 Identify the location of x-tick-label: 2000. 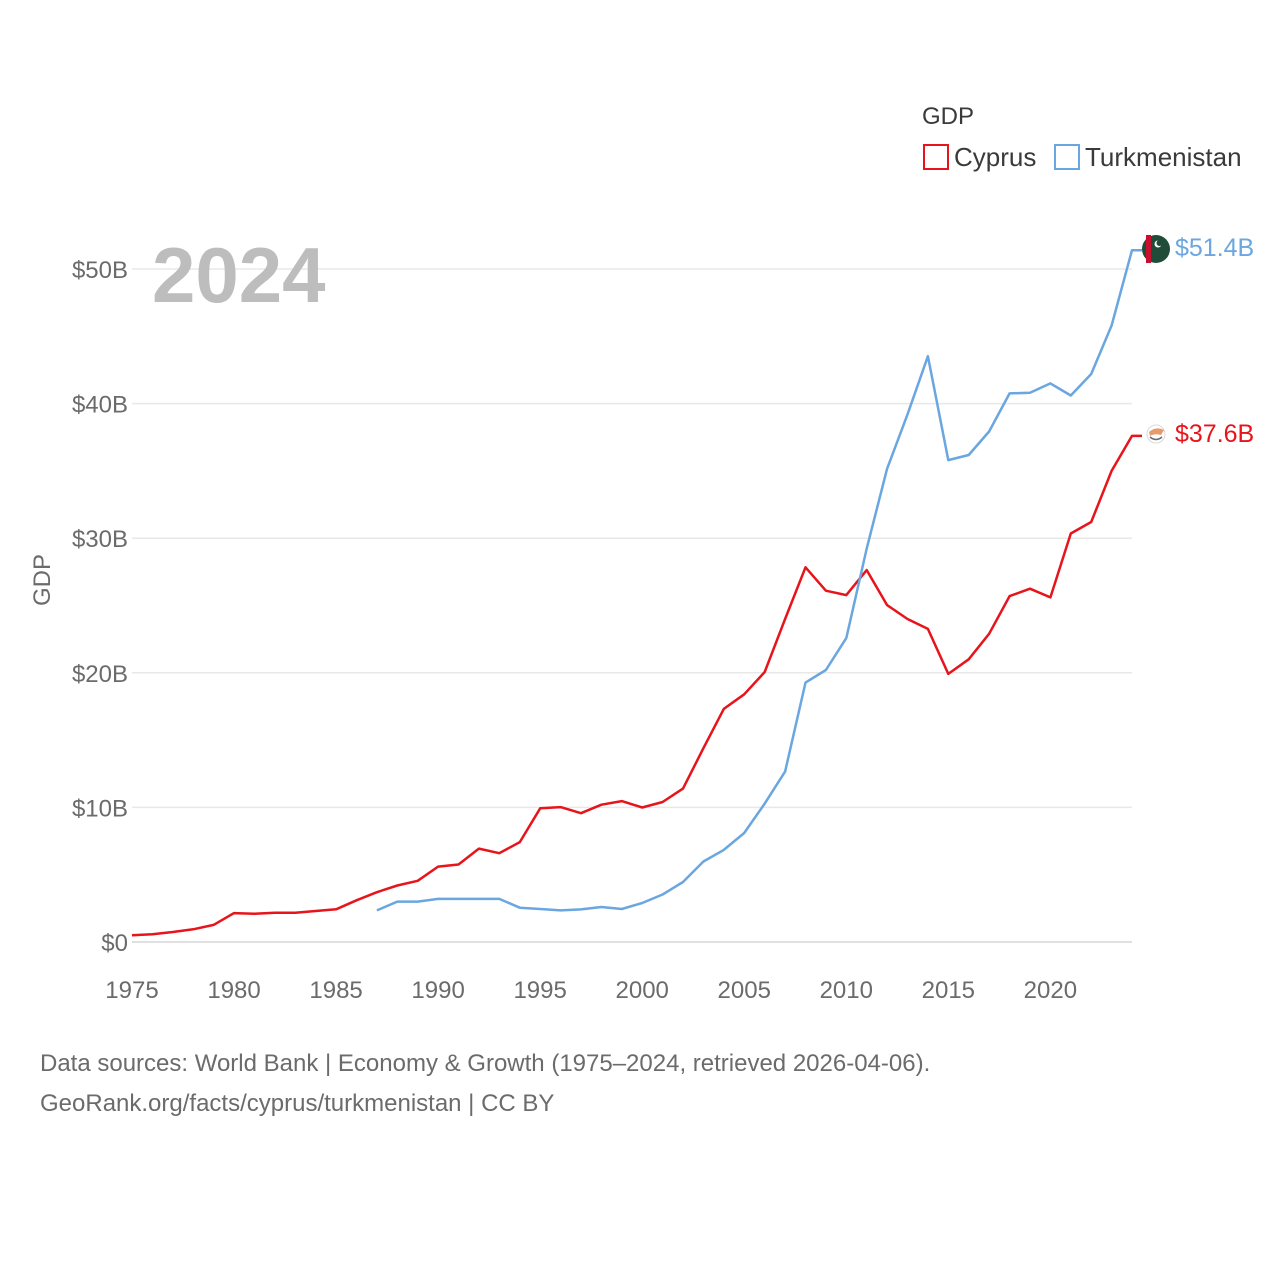
(642, 990).